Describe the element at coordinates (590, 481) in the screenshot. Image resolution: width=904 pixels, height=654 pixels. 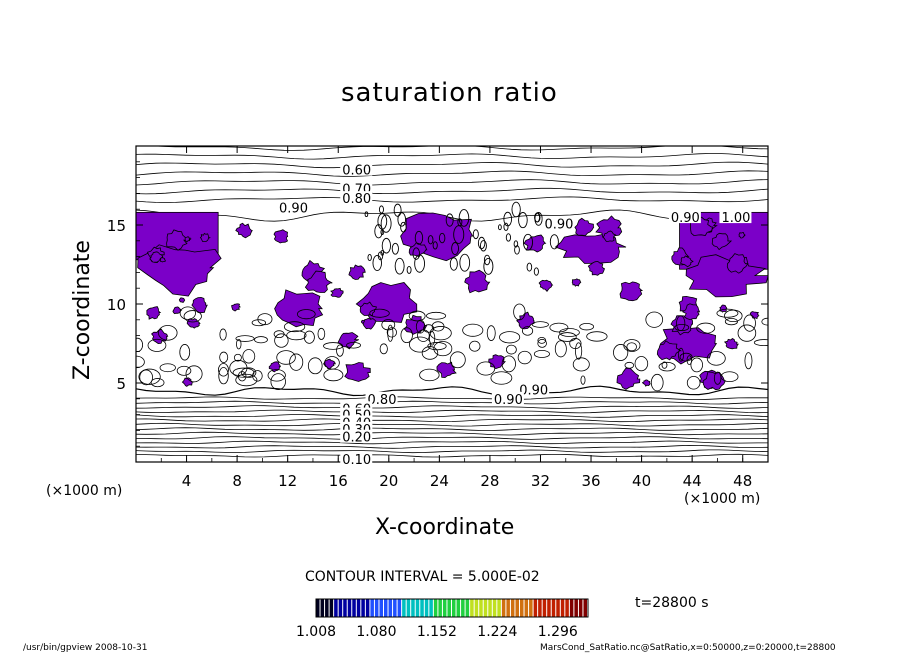
I see `x-tick-label: 36` at that location.